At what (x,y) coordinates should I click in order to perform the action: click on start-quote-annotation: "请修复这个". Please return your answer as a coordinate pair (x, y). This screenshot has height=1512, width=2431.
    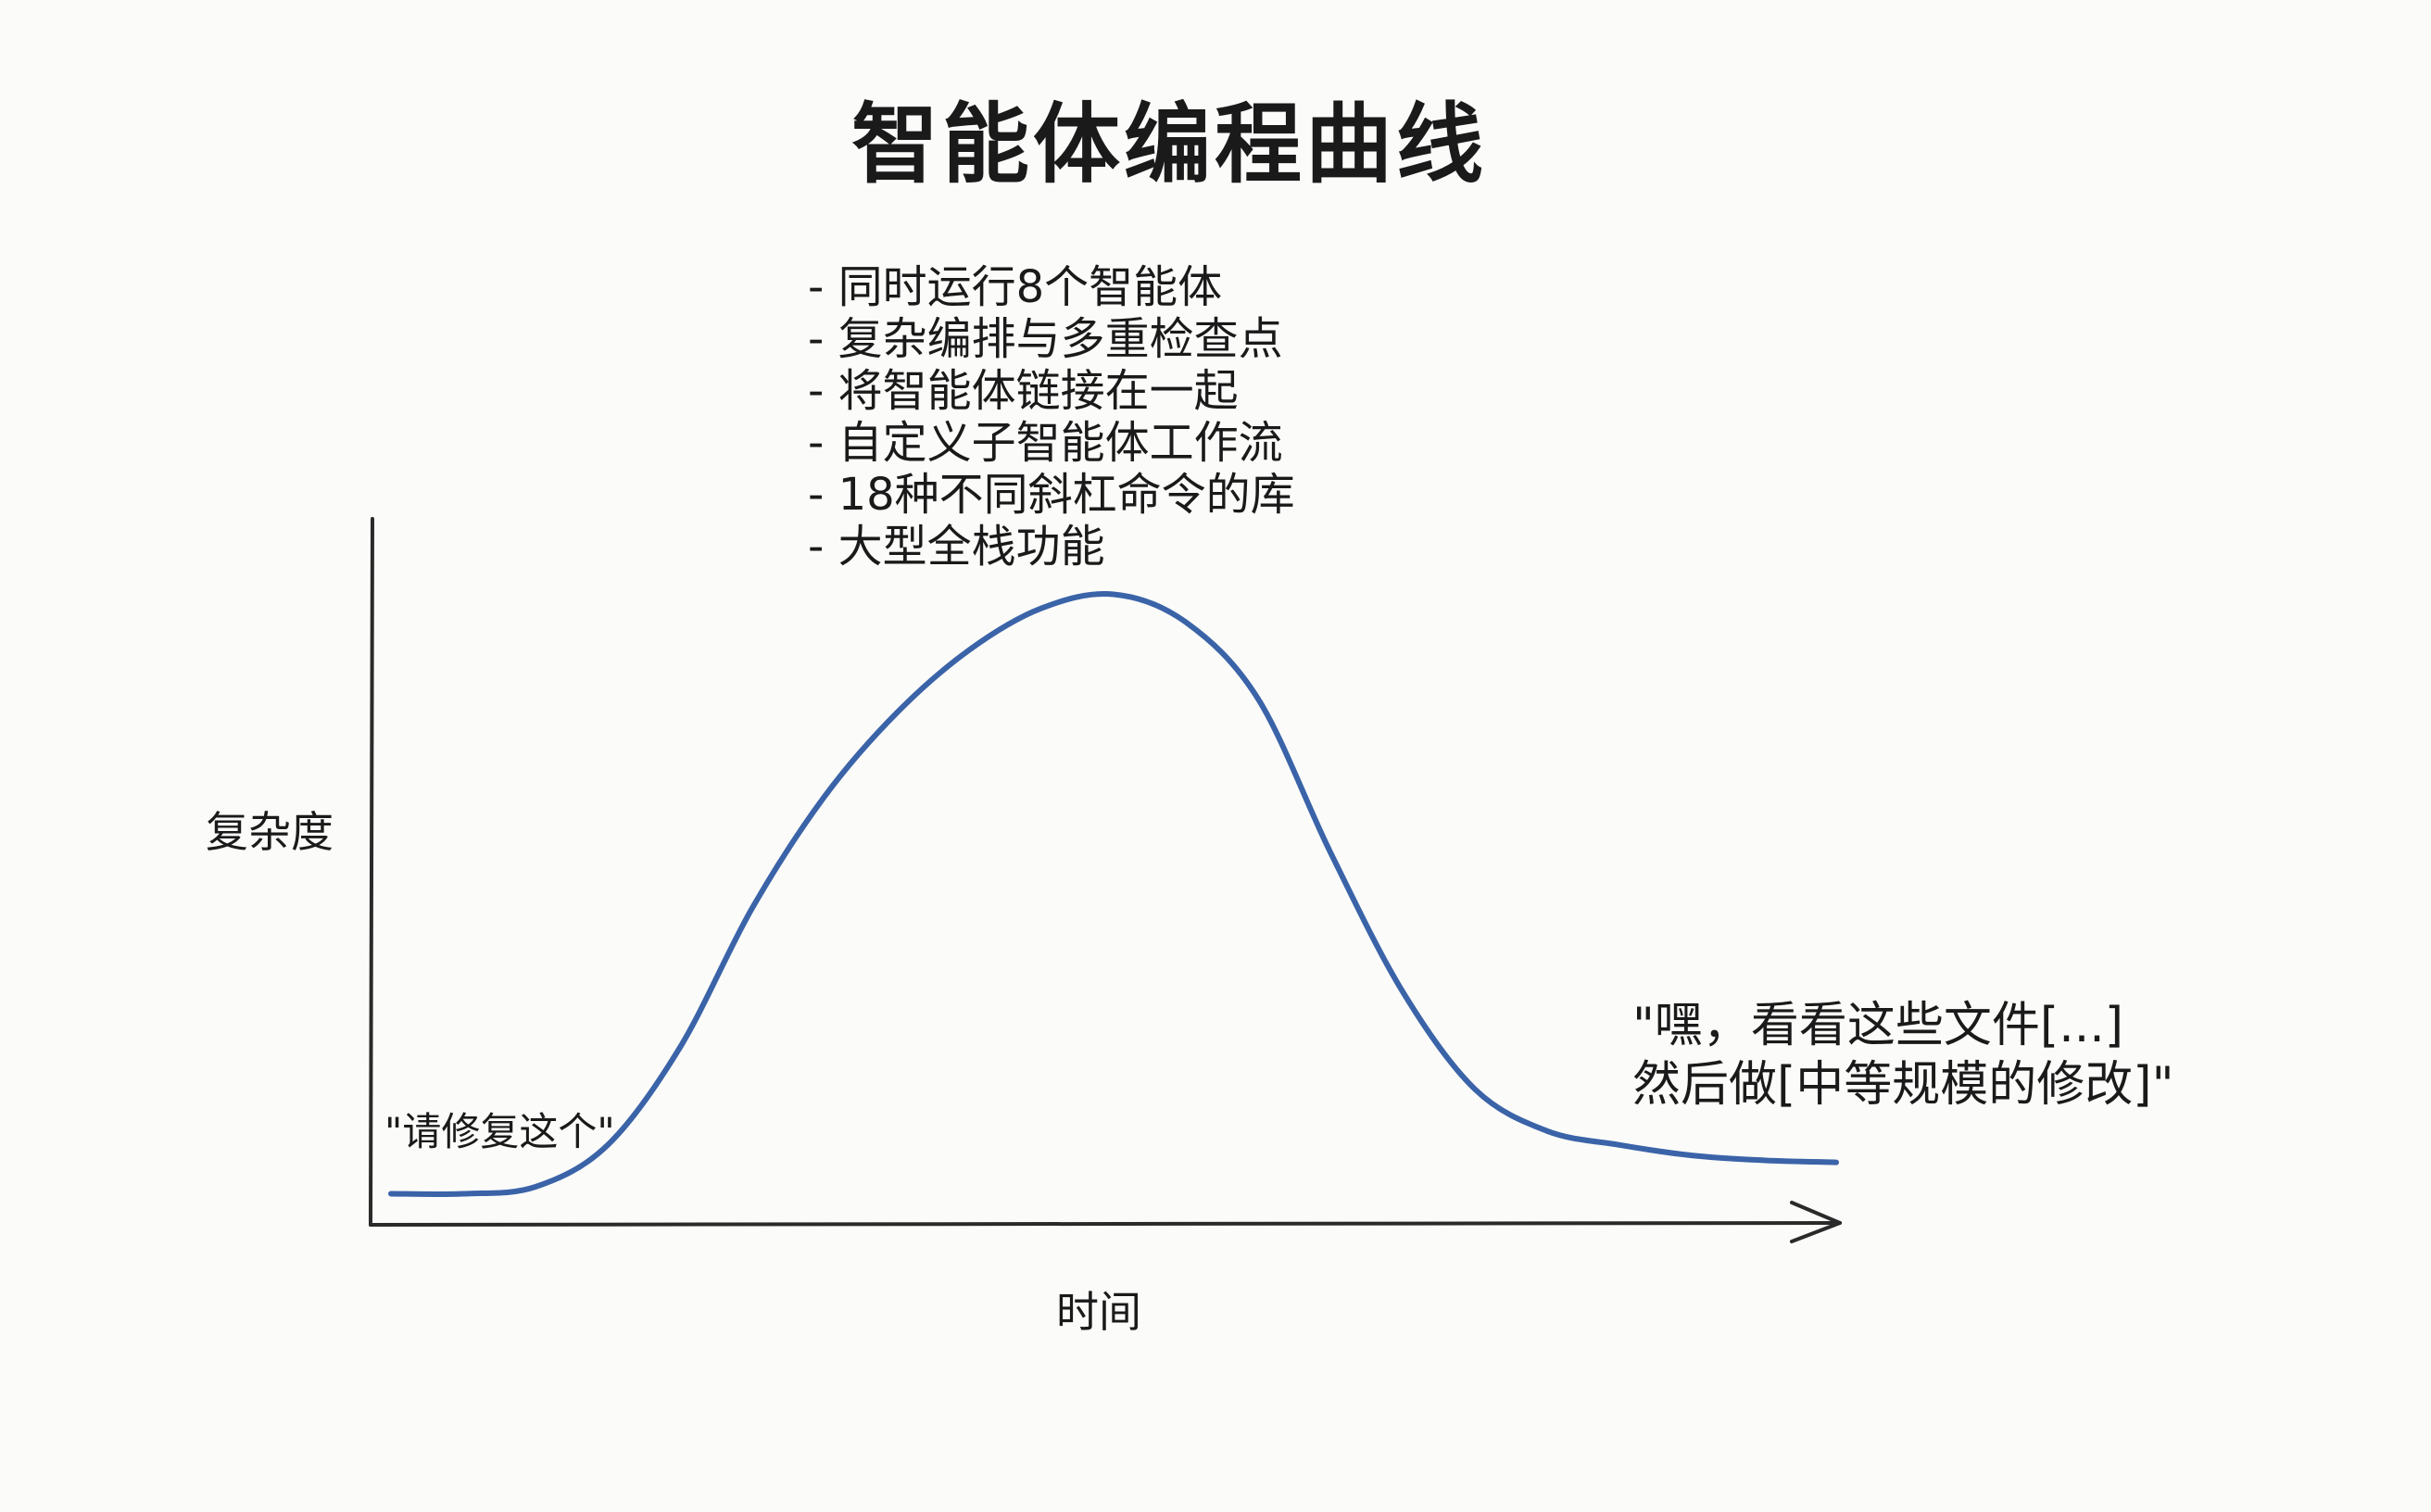
    Looking at the image, I should click on (499, 1131).